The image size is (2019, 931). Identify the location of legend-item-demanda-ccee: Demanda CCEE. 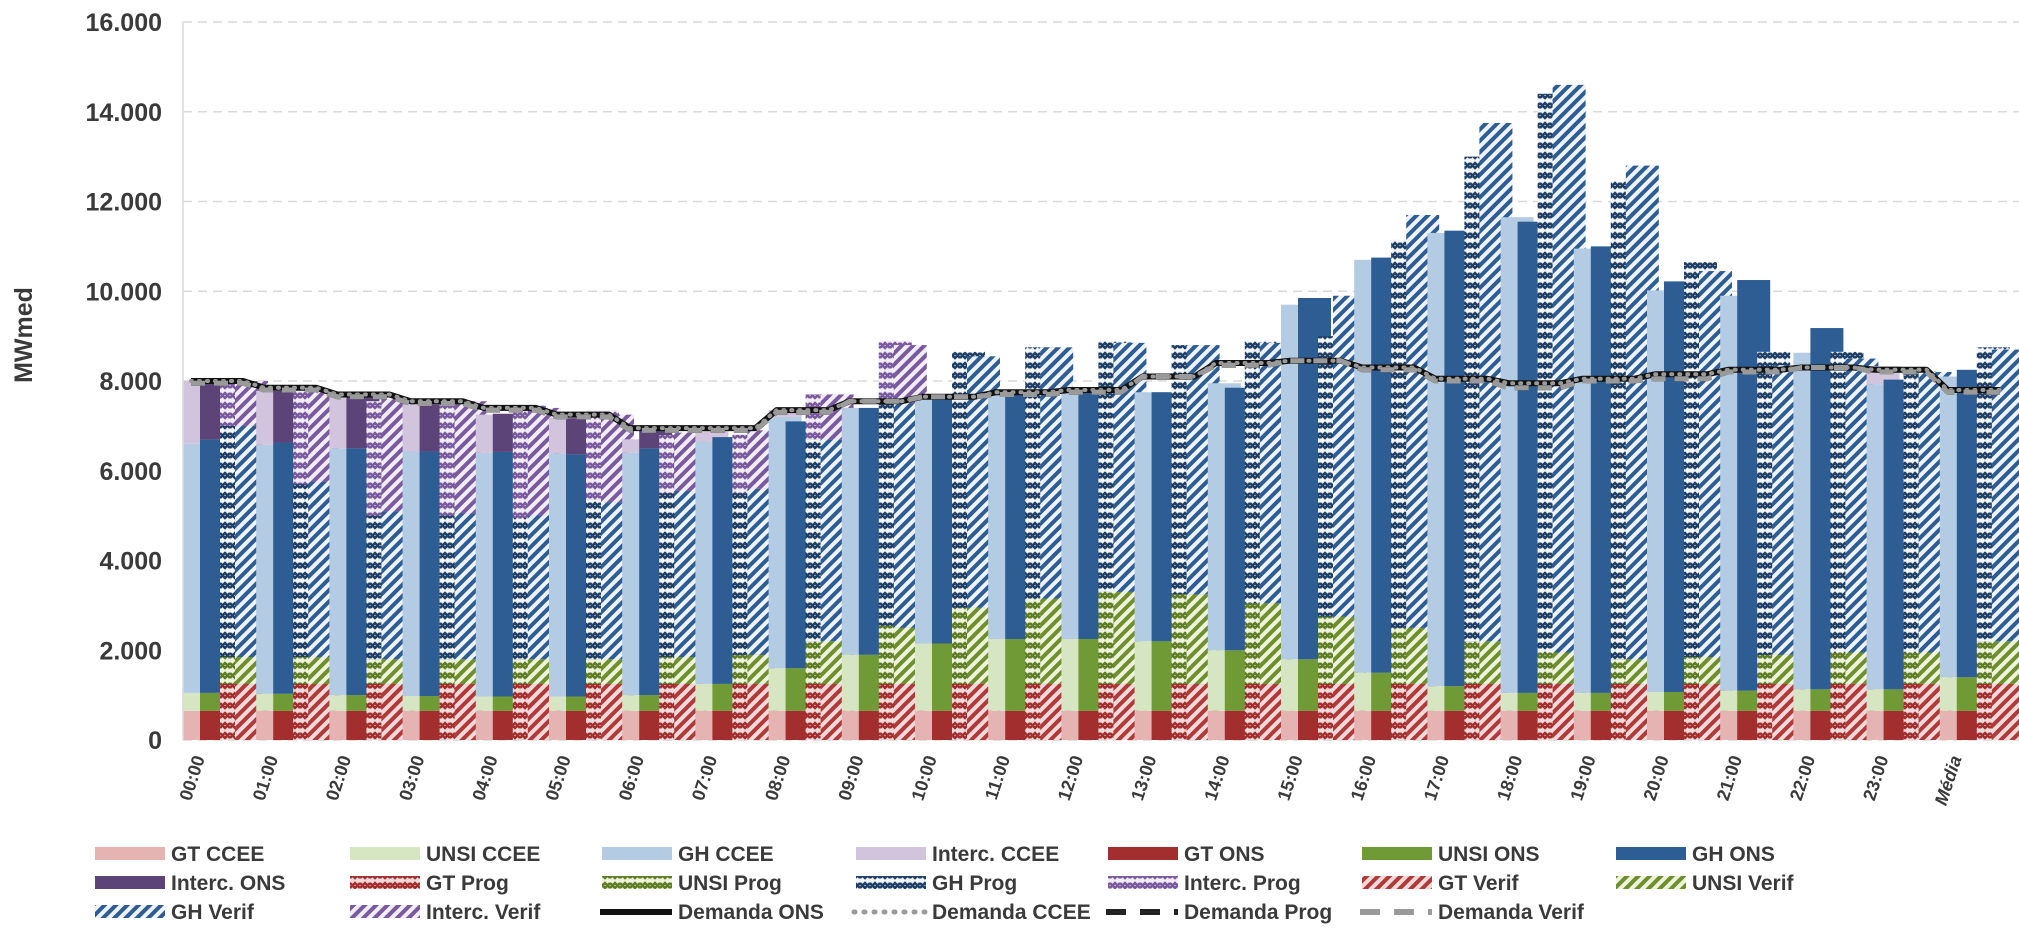
(971, 912).